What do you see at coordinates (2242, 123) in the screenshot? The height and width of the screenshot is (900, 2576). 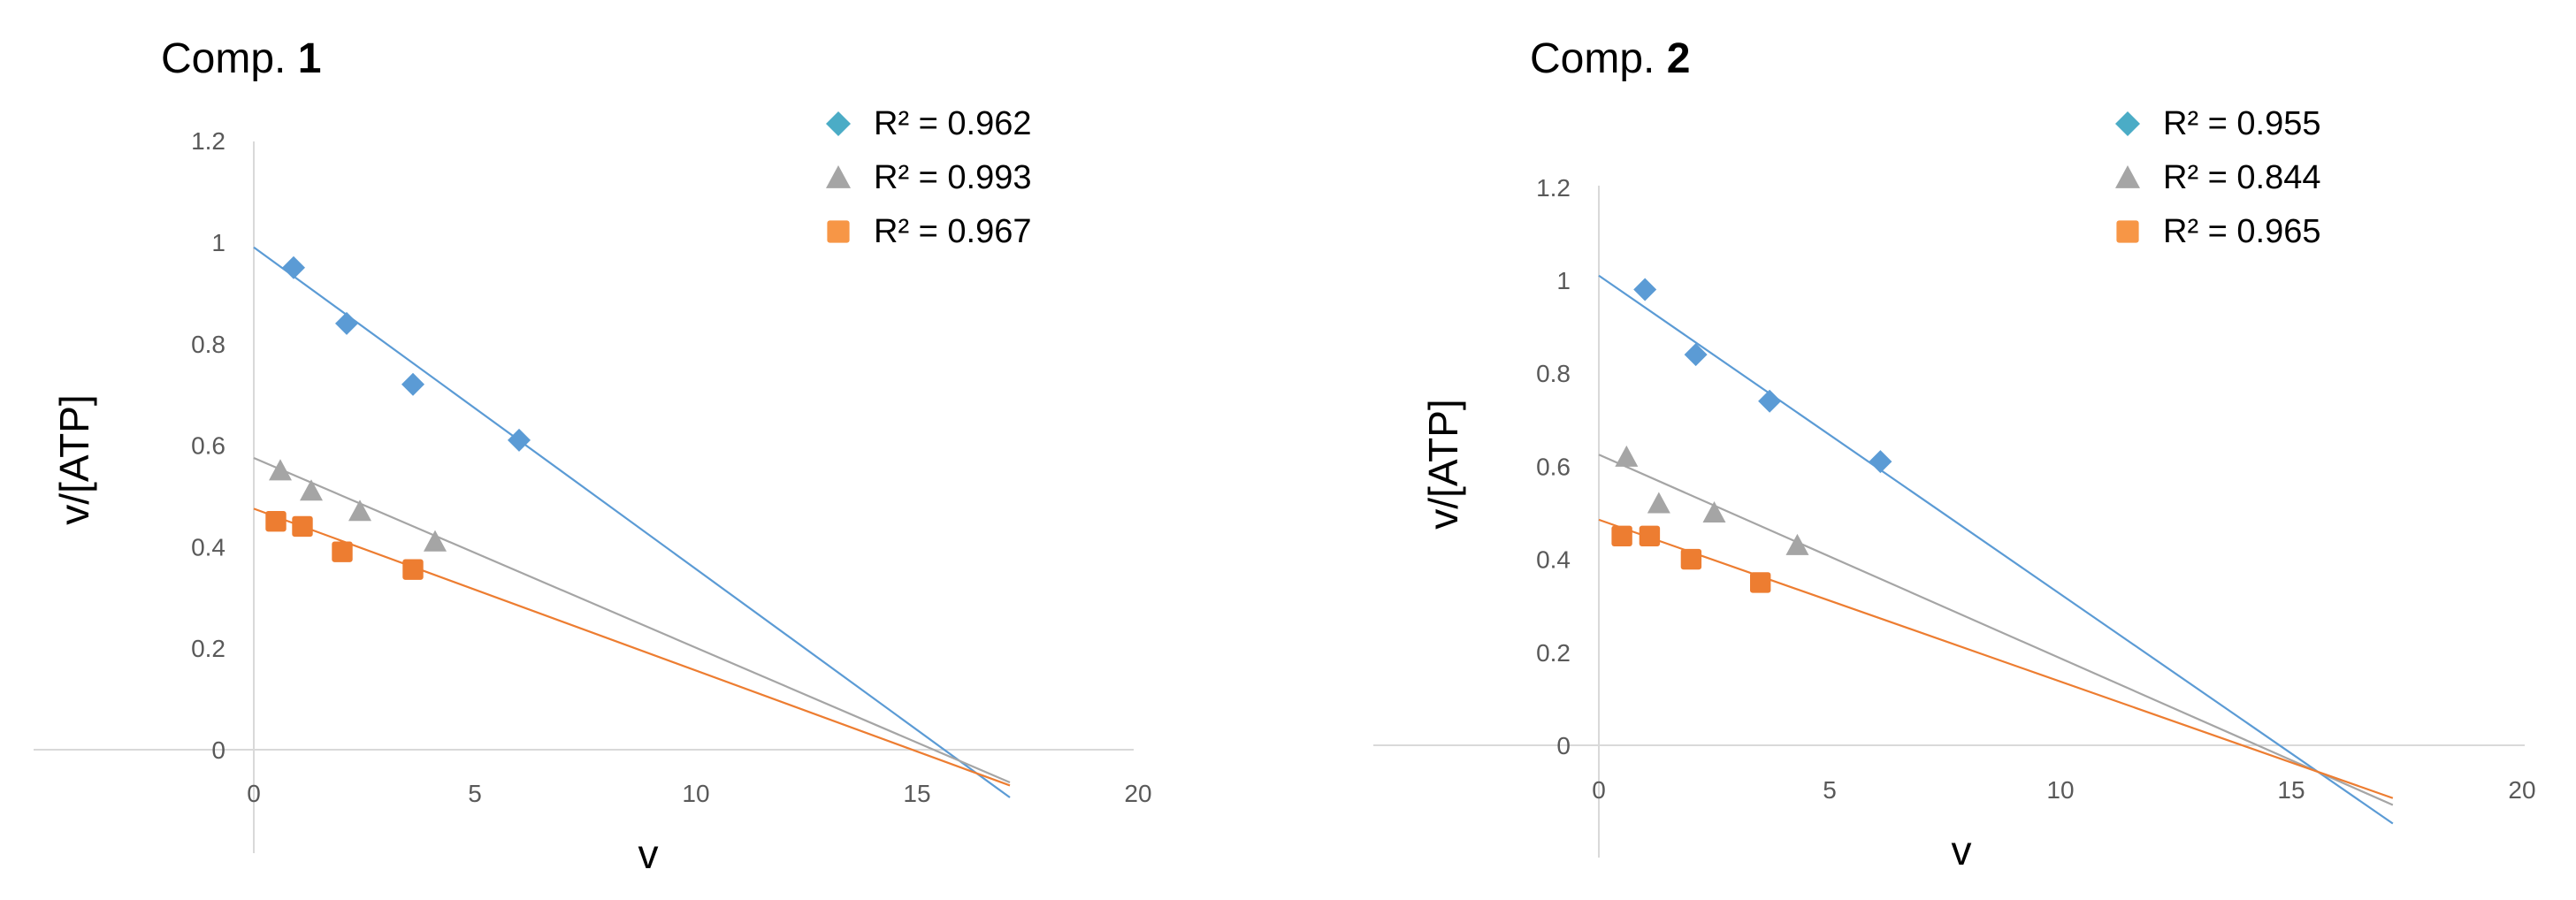 I see `legend-label-blue: R² = 0.955` at bounding box center [2242, 123].